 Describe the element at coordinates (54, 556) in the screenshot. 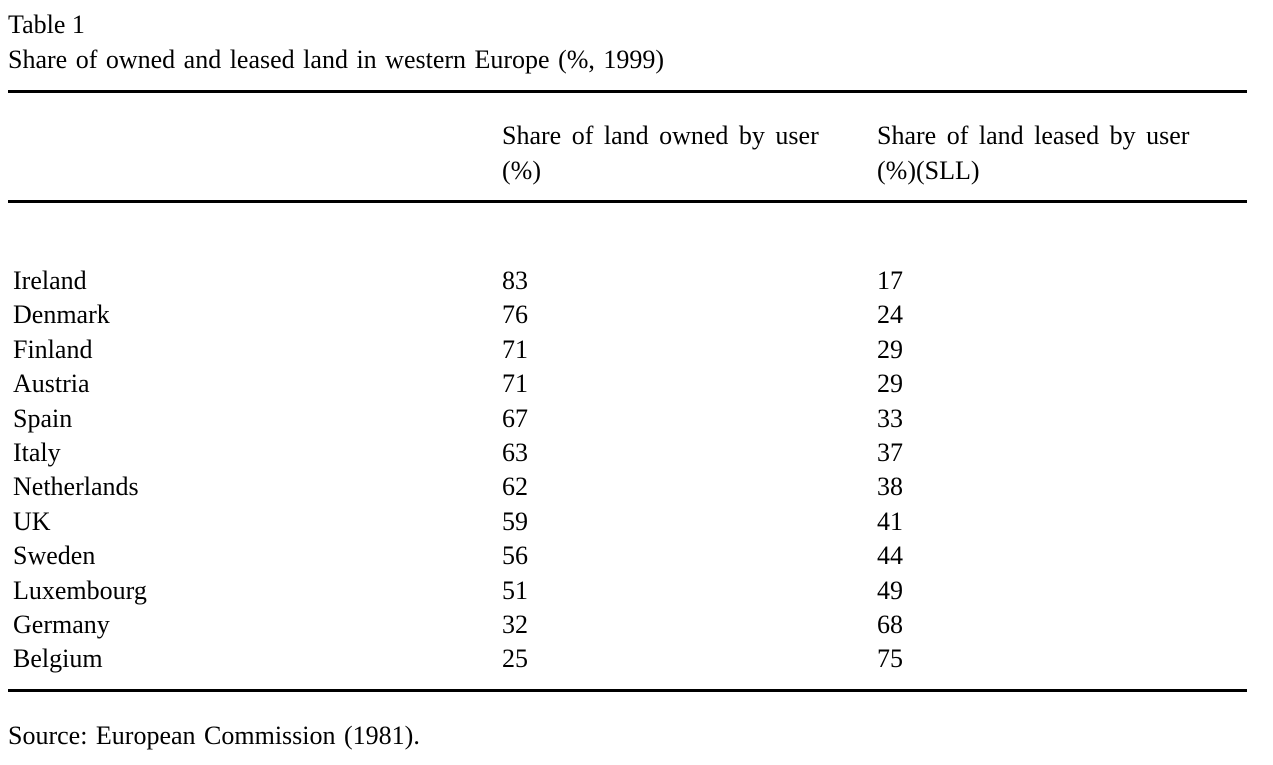

I see `country-cell: Sweden` at that location.